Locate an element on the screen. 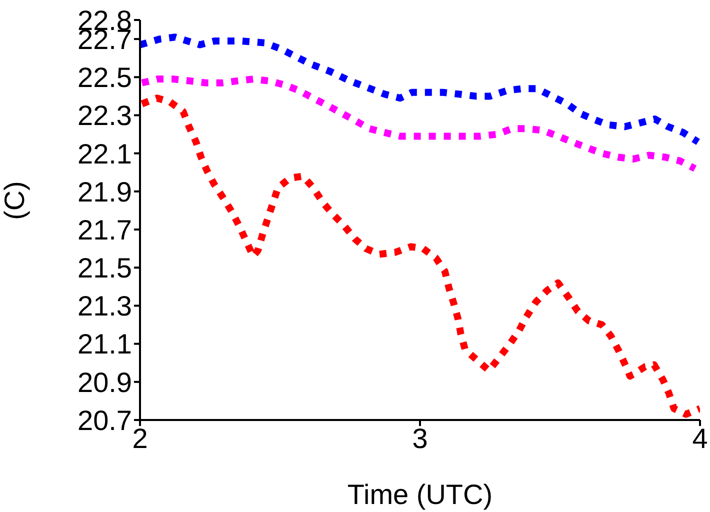  y-tick-label: 21.5 is located at coordinates (105, 268).